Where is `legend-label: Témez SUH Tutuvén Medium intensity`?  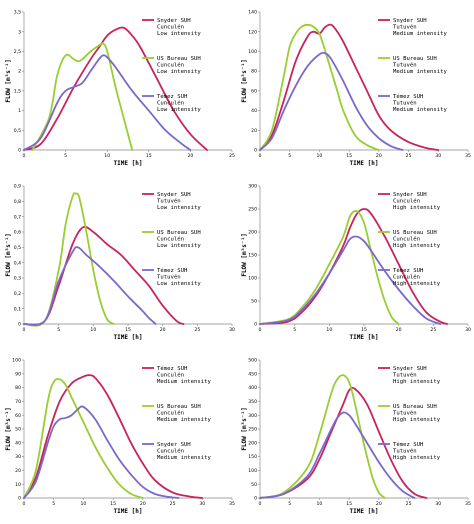
legend-label: Témez SUH Tutuvén Medium intensity is located at coordinates (420, 103).